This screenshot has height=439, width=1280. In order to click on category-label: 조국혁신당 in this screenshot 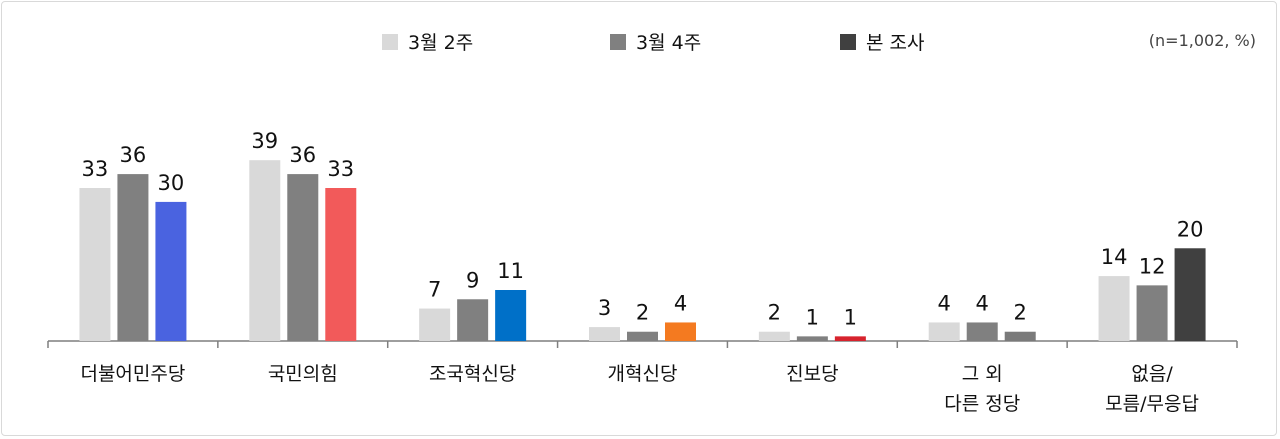, I will do `click(472, 374)`.